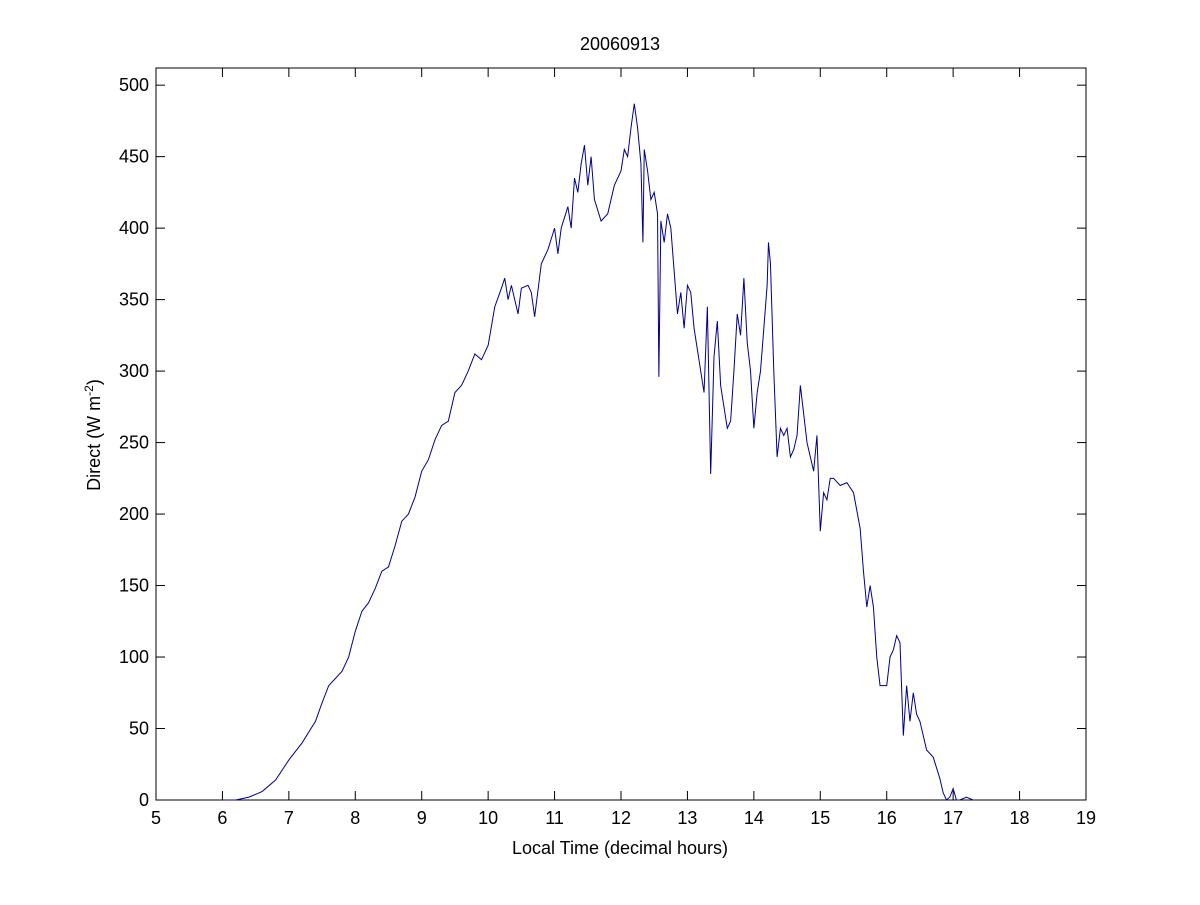 The height and width of the screenshot is (905, 1200). What do you see at coordinates (222, 818) in the screenshot?
I see `x-tick-label: 6` at bounding box center [222, 818].